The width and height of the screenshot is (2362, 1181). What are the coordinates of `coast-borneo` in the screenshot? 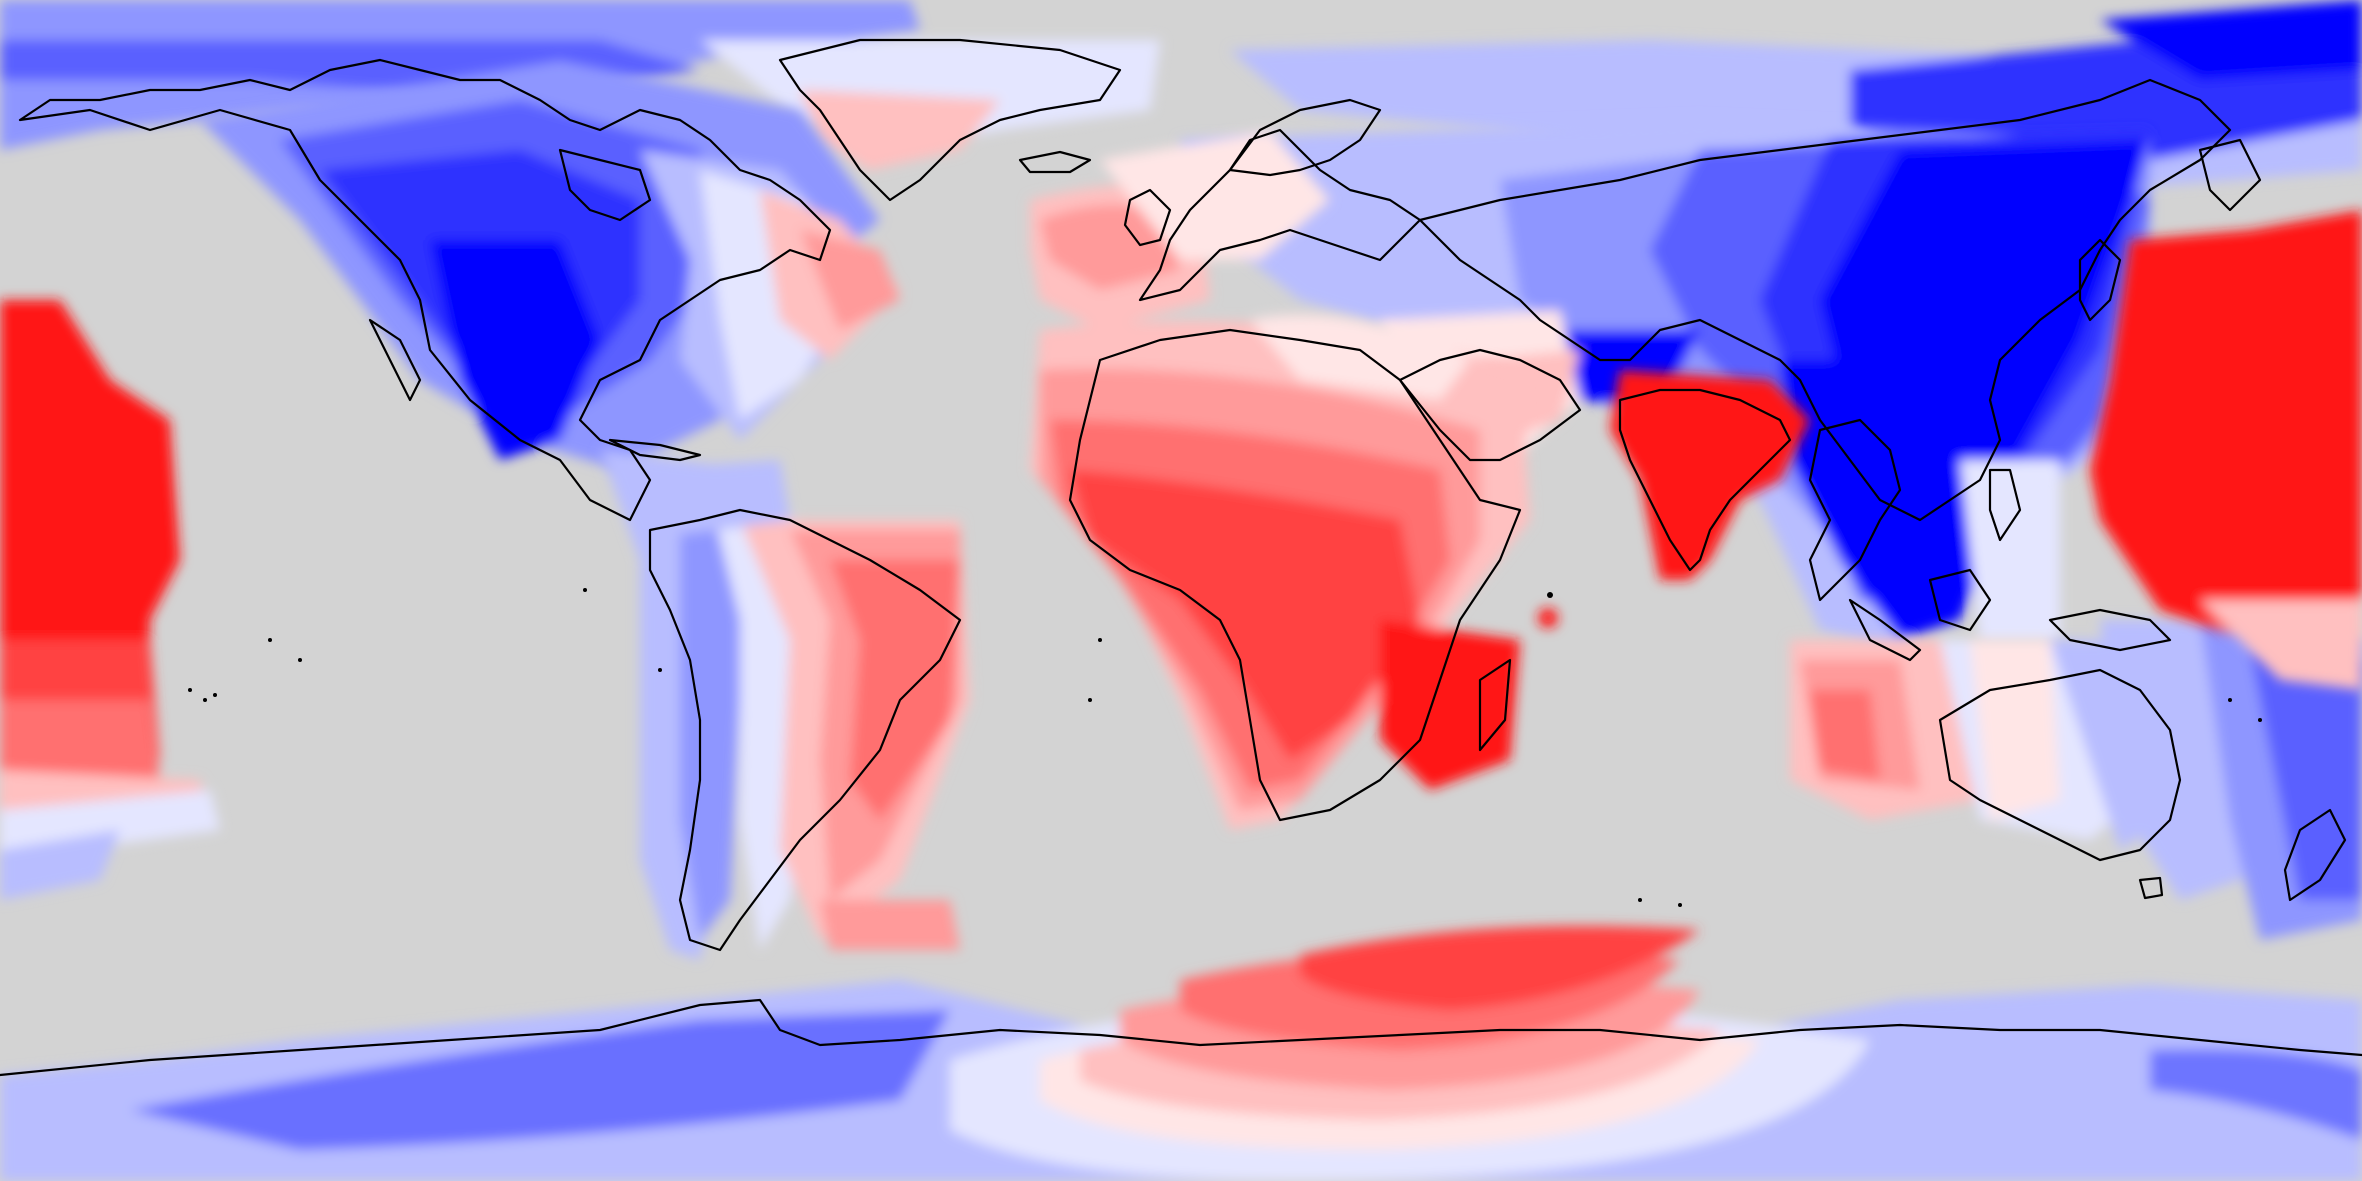 It's located at (1960, 600).